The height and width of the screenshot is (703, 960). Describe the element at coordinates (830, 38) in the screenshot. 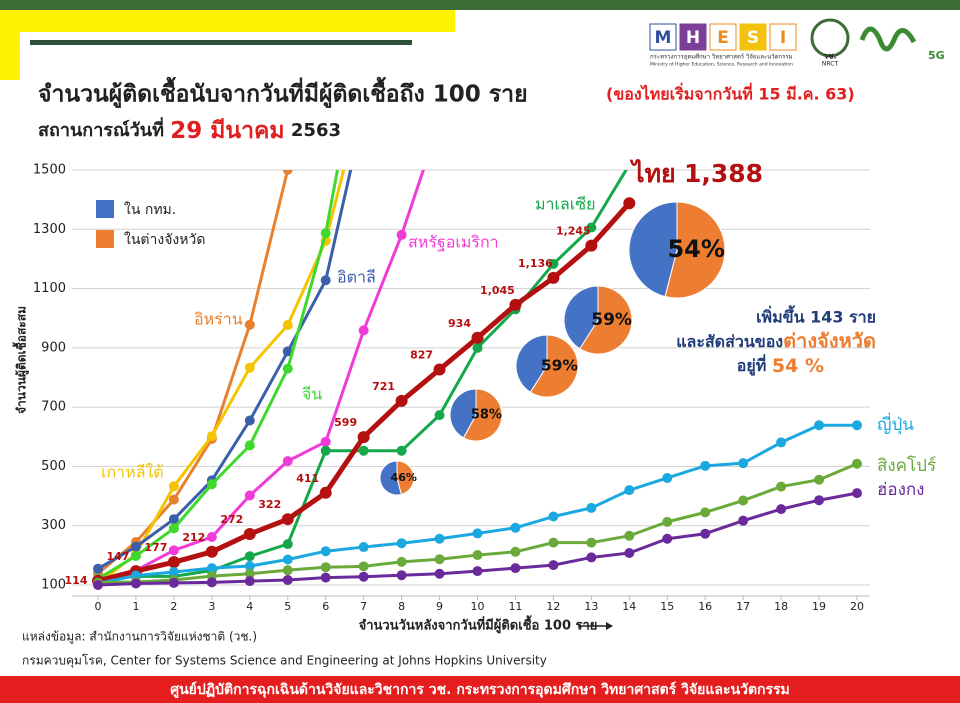

I see `nrct-emblem` at that location.